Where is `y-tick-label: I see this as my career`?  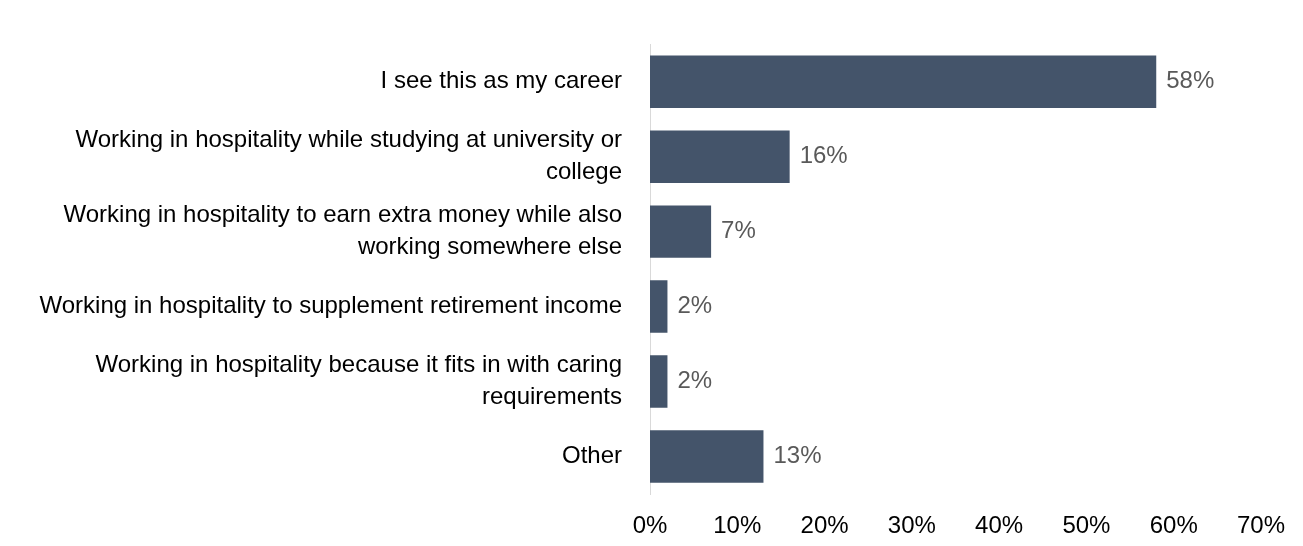 y-tick-label: I see this as my career is located at coordinates (501, 80).